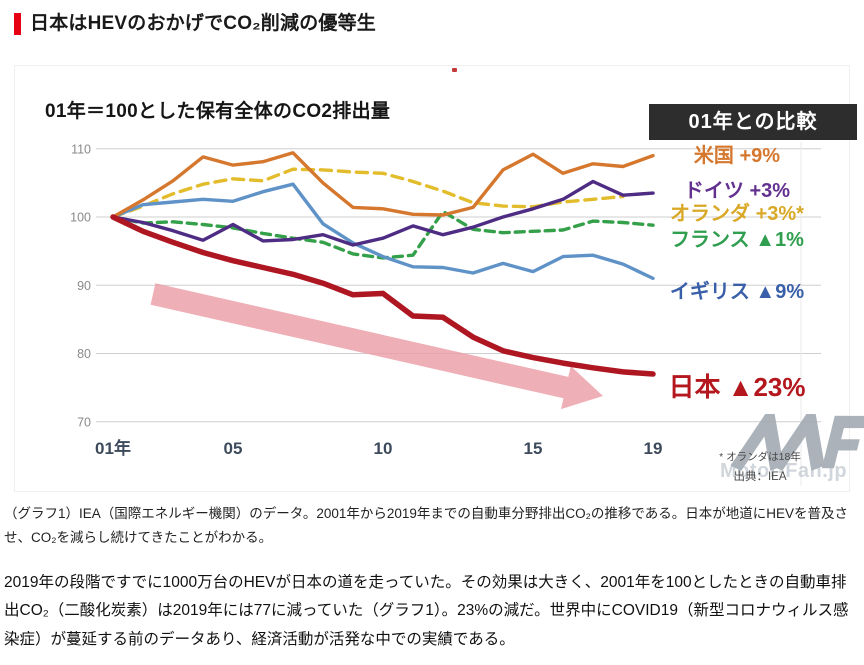 The height and width of the screenshot is (665, 864). Describe the element at coordinates (84, 422) in the screenshot. I see `y-tick-label: 70` at that location.